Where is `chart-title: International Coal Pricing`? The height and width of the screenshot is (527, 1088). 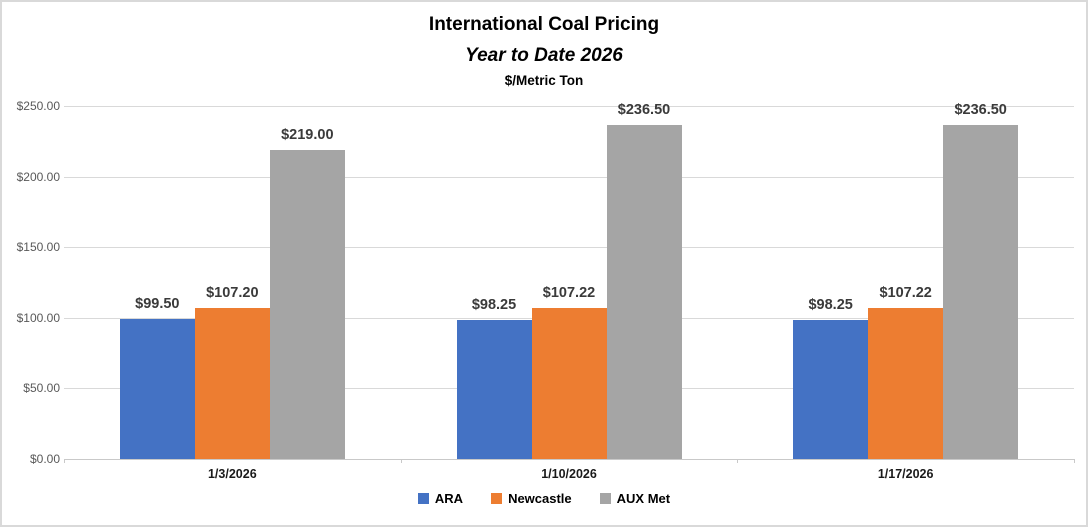
chart-title: International Coal Pricing is located at coordinates (544, 24).